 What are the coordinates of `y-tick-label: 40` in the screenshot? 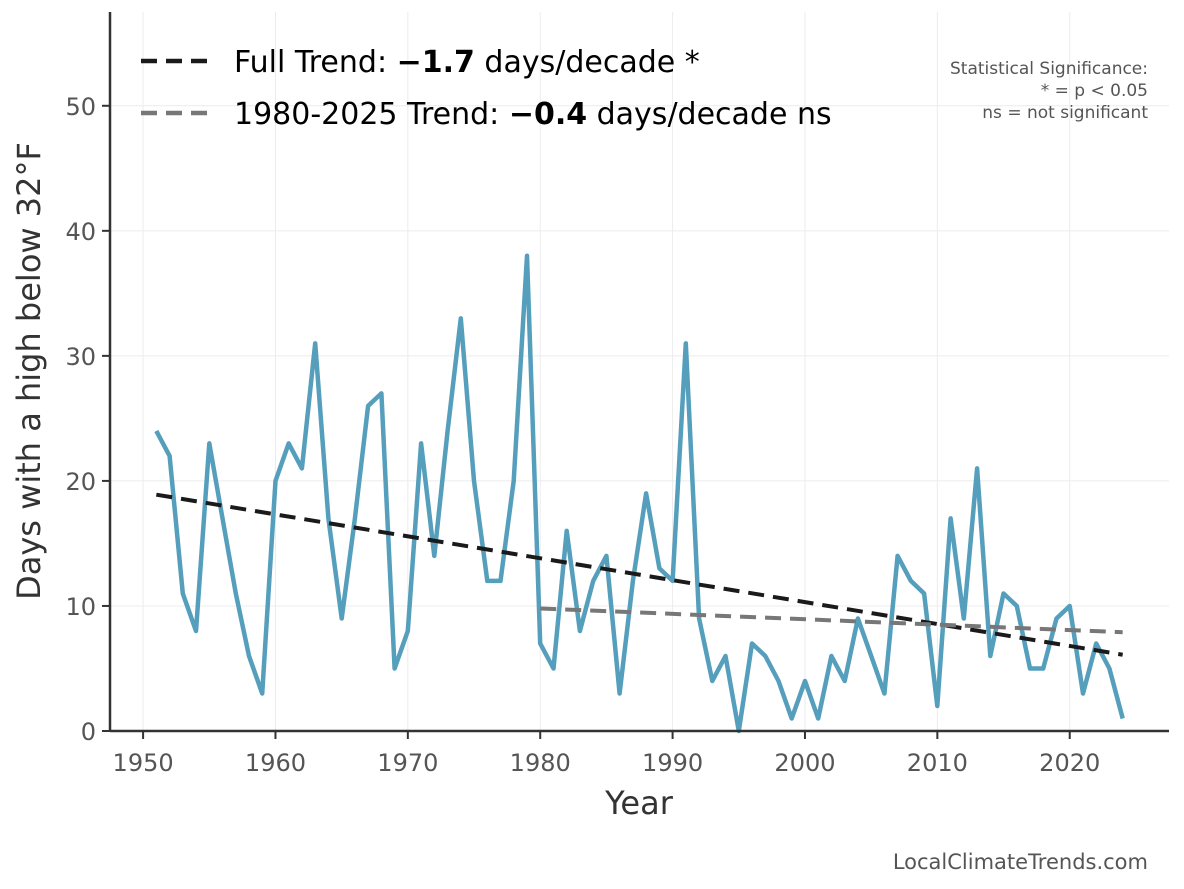 It's located at (80, 232).